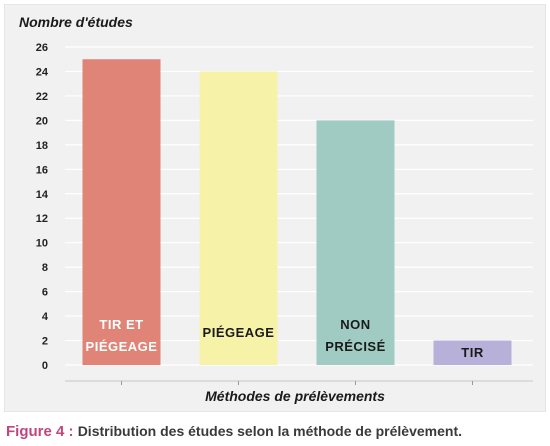 Image resolution: width=550 pixels, height=446 pixels. Describe the element at coordinates (42, 170) in the screenshot. I see `y-tick-label: 16` at that location.